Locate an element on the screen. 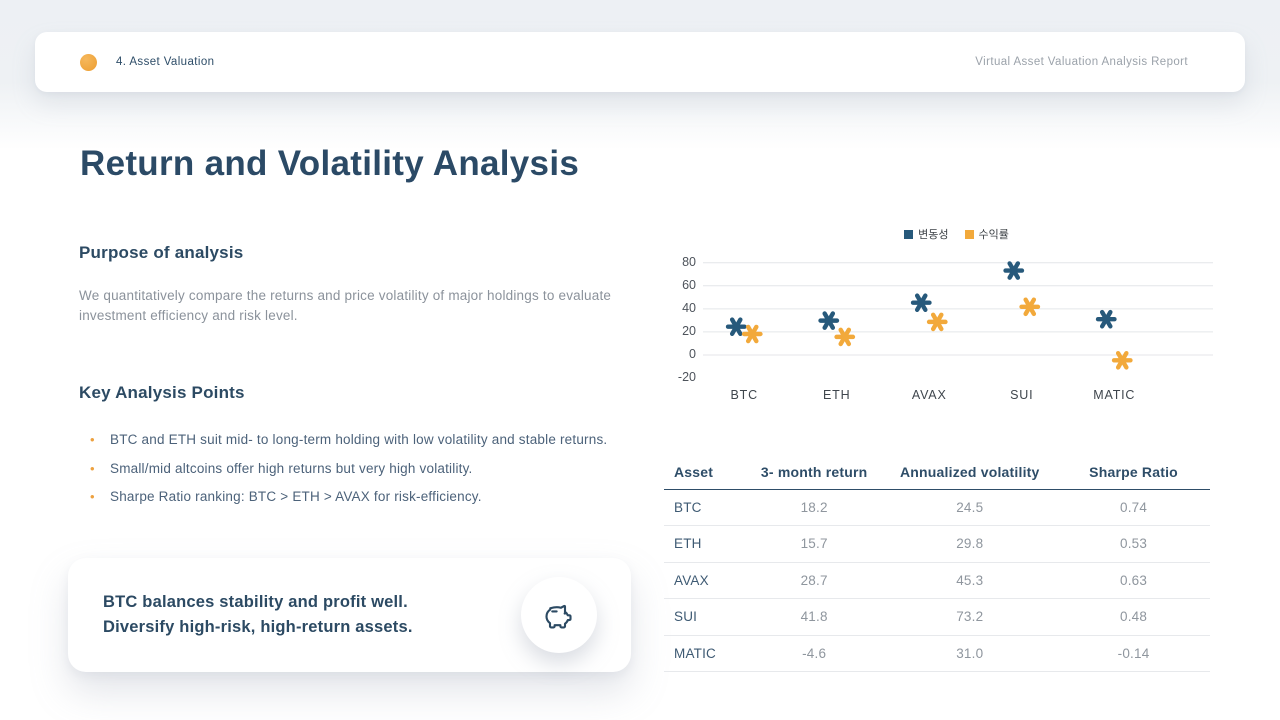 The width and height of the screenshot is (1280, 720). table-row: SUI 41.8 73.2 0.48 is located at coordinates (937, 617).